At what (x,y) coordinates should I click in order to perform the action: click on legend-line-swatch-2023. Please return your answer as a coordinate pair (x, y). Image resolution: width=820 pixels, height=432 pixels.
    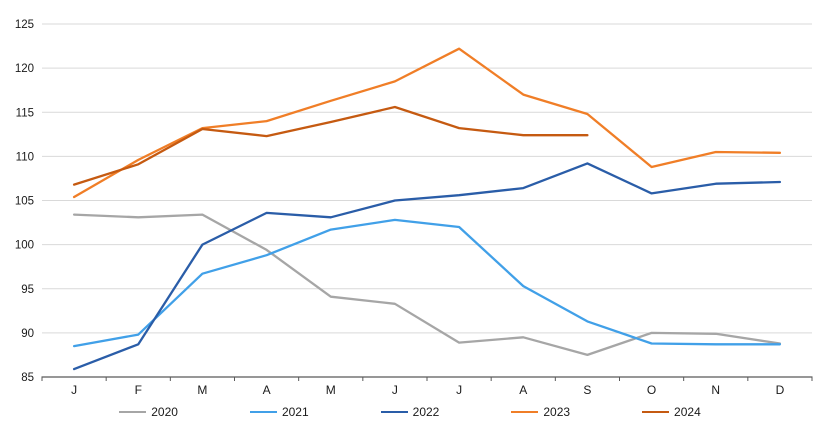
    Looking at the image, I should click on (525, 412).